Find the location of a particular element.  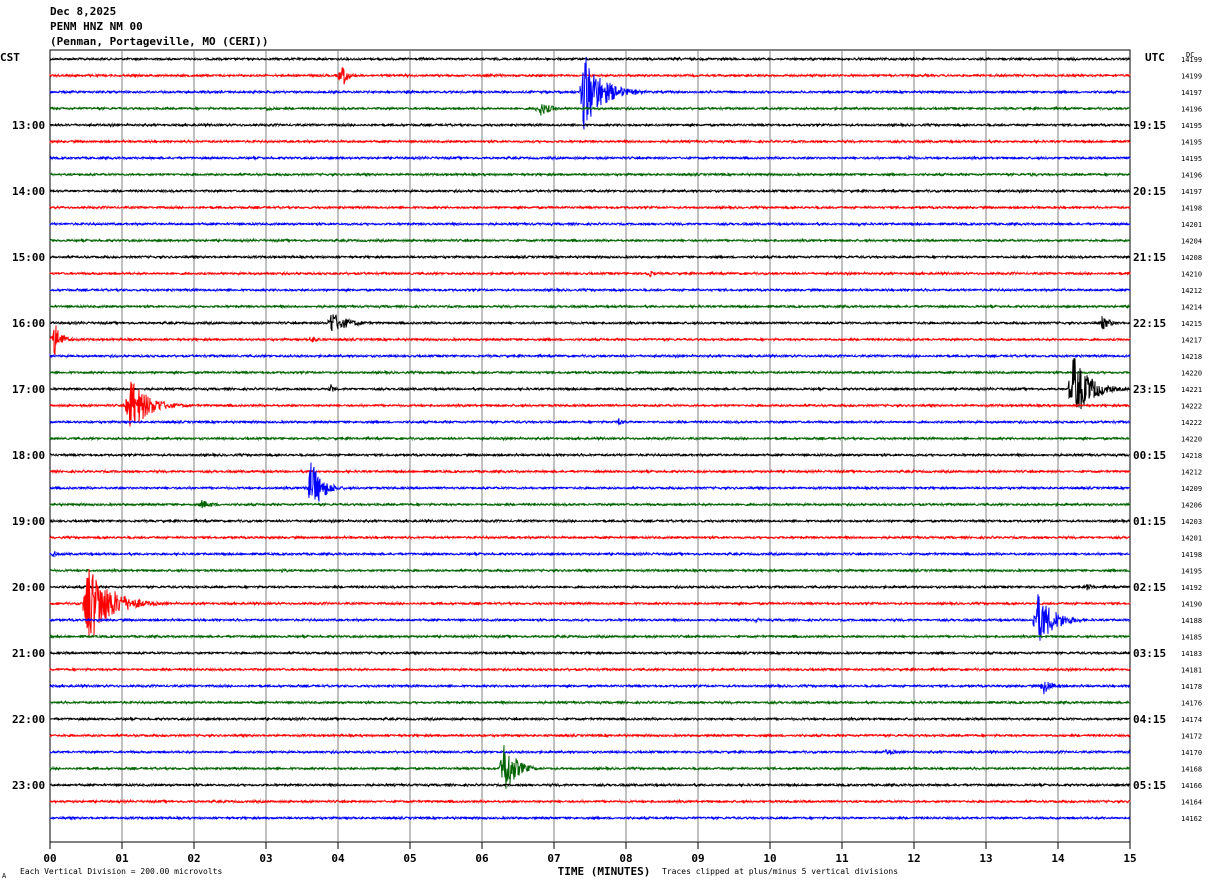

x-tick-label: 10 is located at coordinates (769, 858).